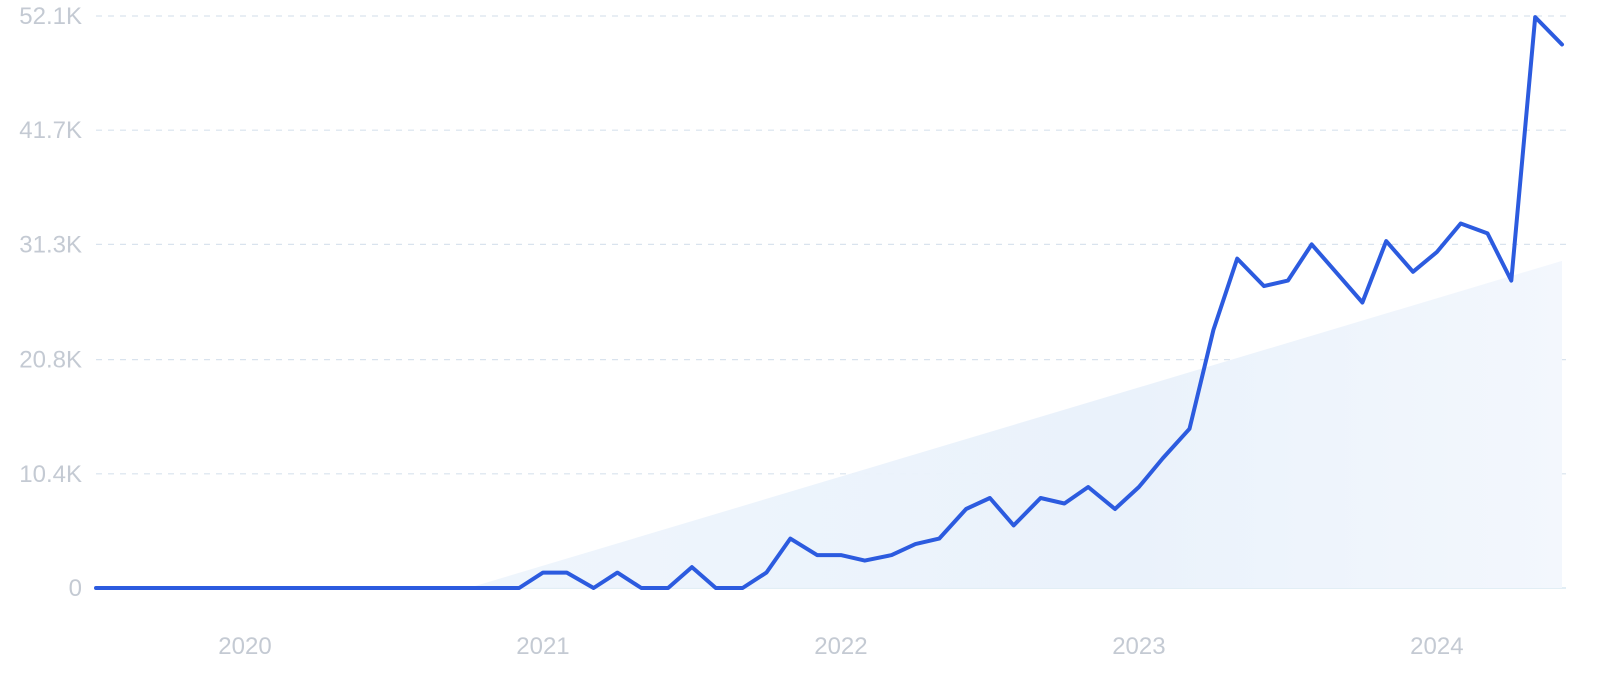 Image resolution: width=1624 pixels, height=700 pixels. What do you see at coordinates (50, 360) in the screenshot?
I see `y-tick-label: 20.8K` at bounding box center [50, 360].